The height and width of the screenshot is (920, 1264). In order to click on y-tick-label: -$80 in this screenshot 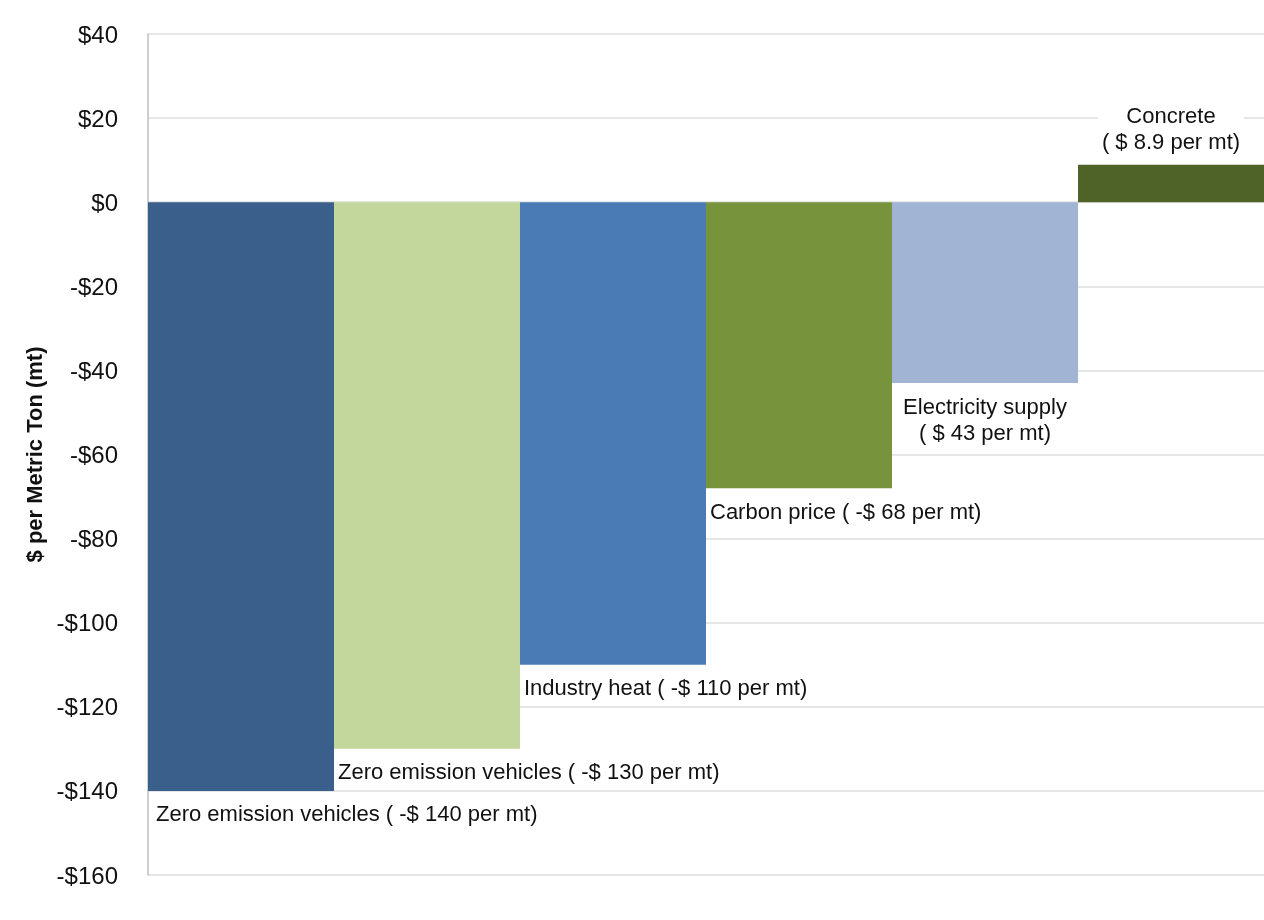, I will do `click(93, 539)`.